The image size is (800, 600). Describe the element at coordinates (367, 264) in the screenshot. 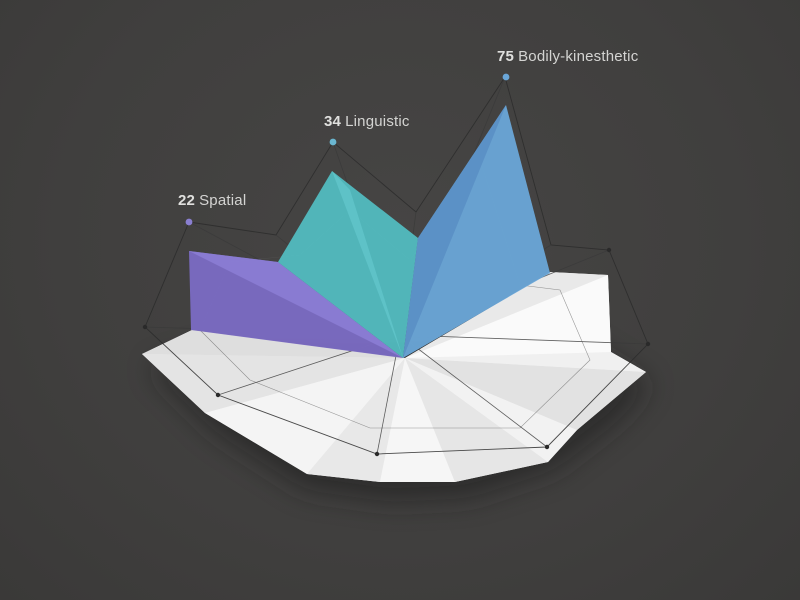

I see `bar-linguistic-fold` at that location.